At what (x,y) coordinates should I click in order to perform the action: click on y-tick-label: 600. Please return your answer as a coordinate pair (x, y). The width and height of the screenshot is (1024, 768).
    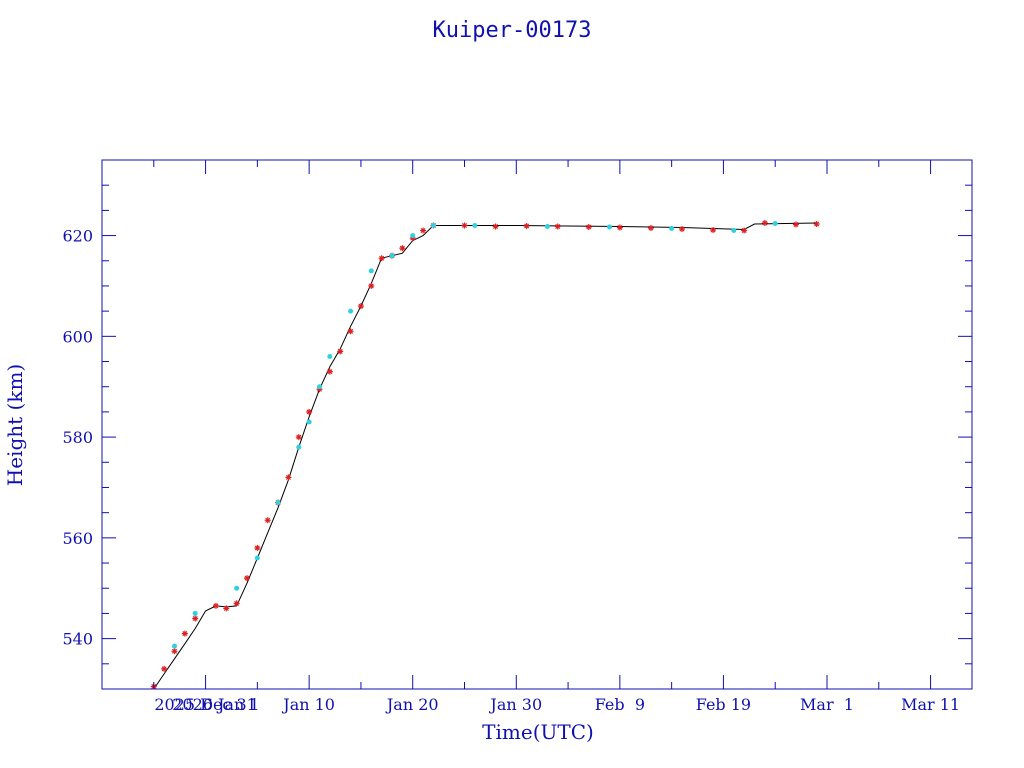
    Looking at the image, I should click on (77, 336).